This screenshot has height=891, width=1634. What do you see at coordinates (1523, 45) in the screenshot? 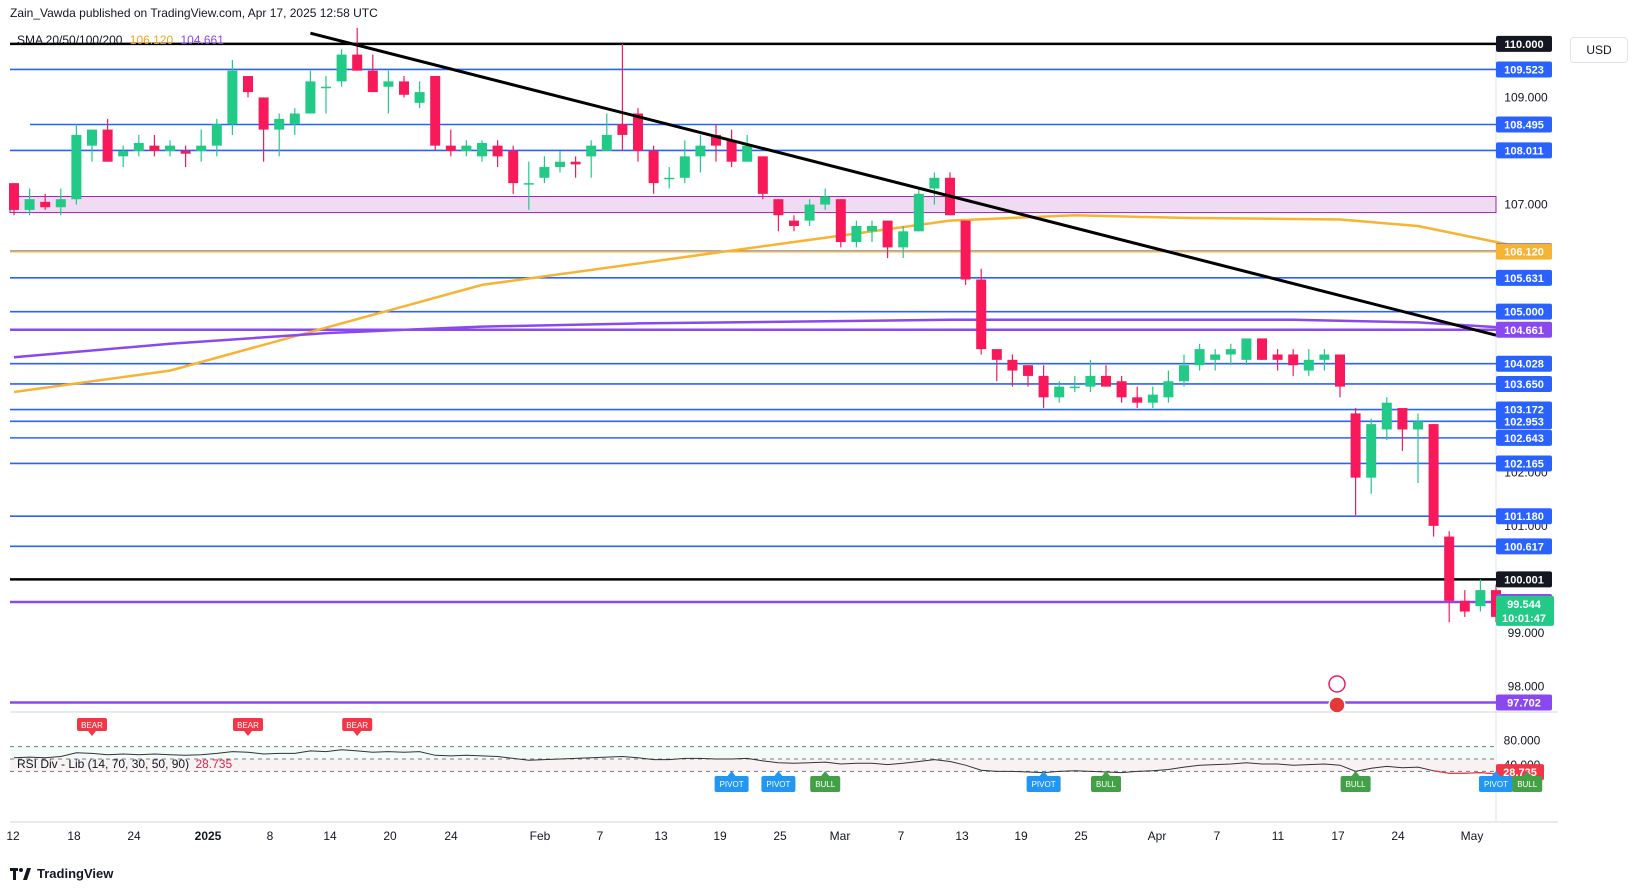
I see `price-label-text: 110.000` at bounding box center [1523, 45].